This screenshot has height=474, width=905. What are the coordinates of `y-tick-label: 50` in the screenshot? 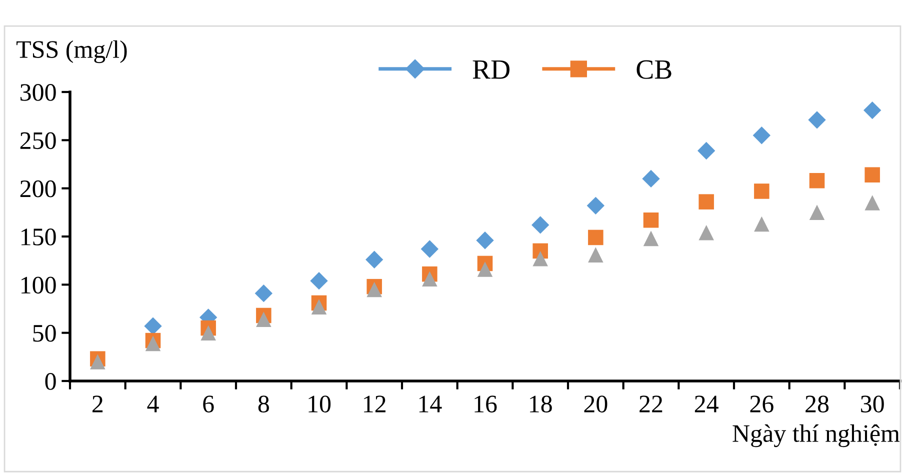 It's located at (44, 333).